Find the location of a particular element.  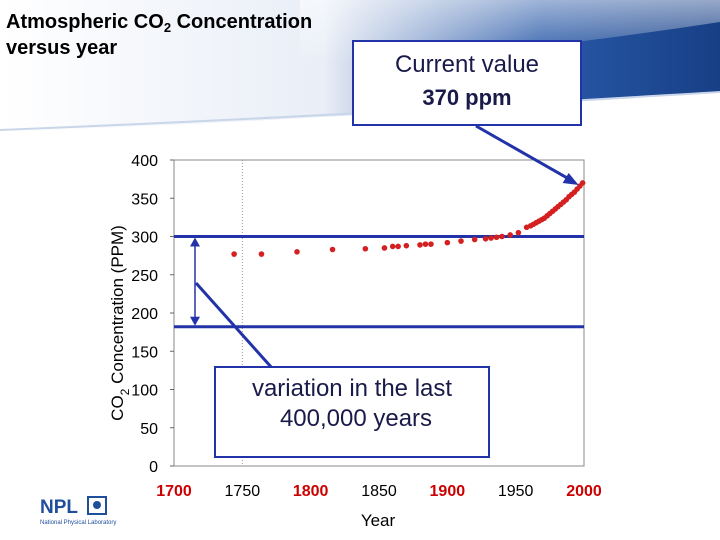

y-tick-label: 150 is located at coordinates (144, 352).